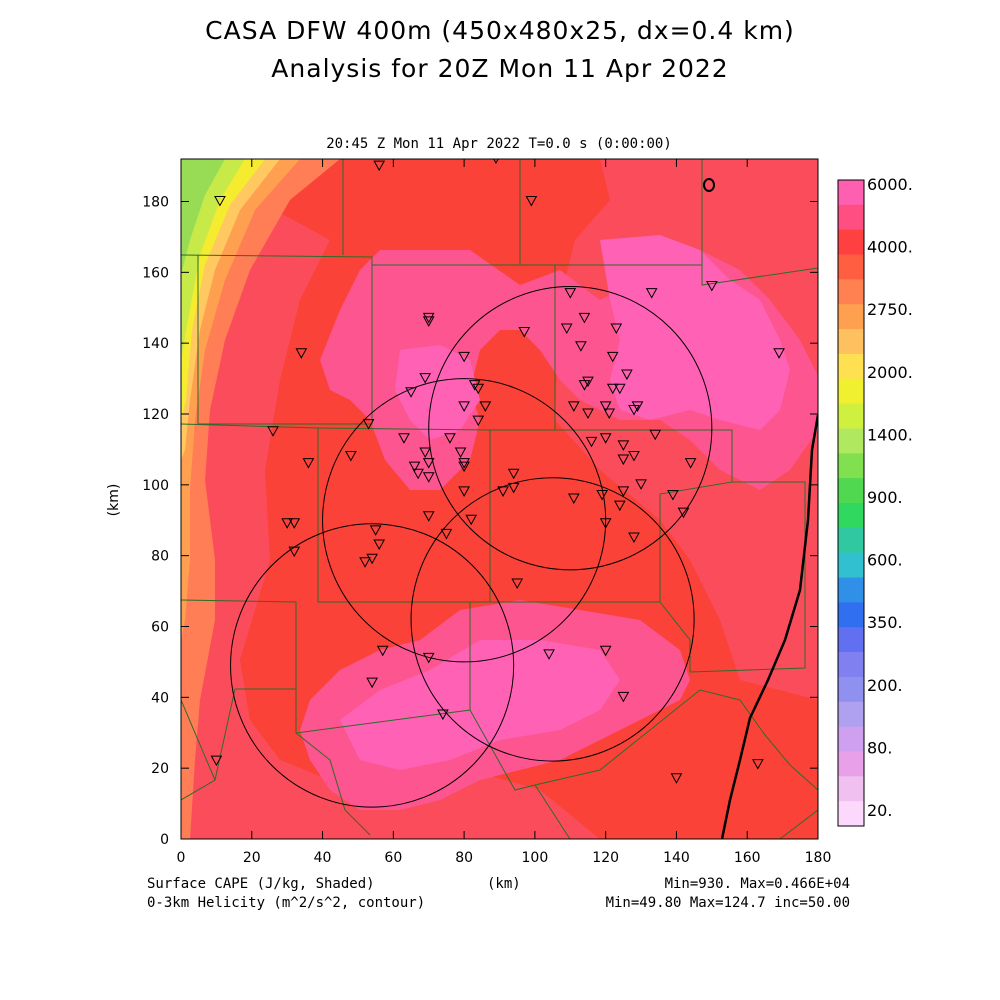 The width and height of the screenshot is (1000, 1000). Describe the element at coordinates (709, 185) in the screenshot. I see `helicity-contour-closed` at that location.